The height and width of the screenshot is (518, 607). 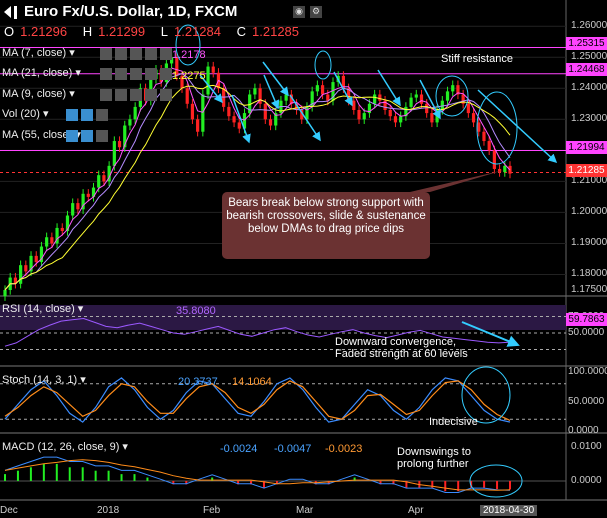 I want to click on macd-label: MACD (12, 26, close, 9) ▾, so click(x=65, y=447).